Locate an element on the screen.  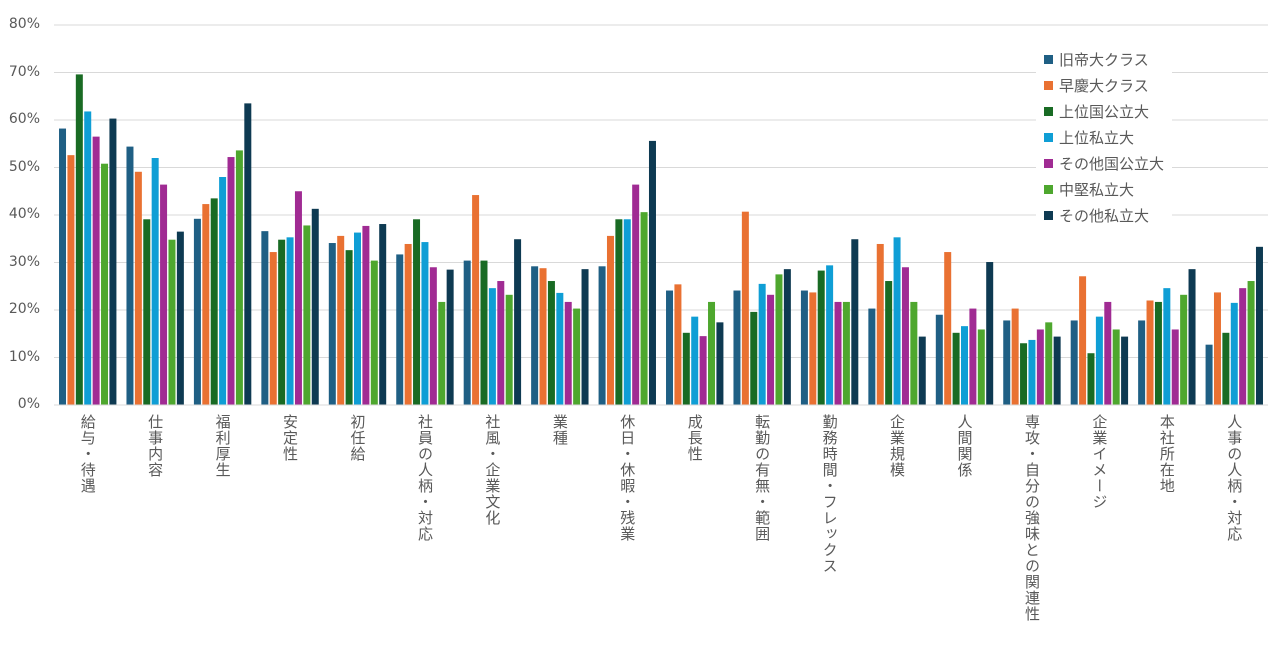
x-tick-label: 転勤の有無・範囲 is located at coordinates (762, 478).